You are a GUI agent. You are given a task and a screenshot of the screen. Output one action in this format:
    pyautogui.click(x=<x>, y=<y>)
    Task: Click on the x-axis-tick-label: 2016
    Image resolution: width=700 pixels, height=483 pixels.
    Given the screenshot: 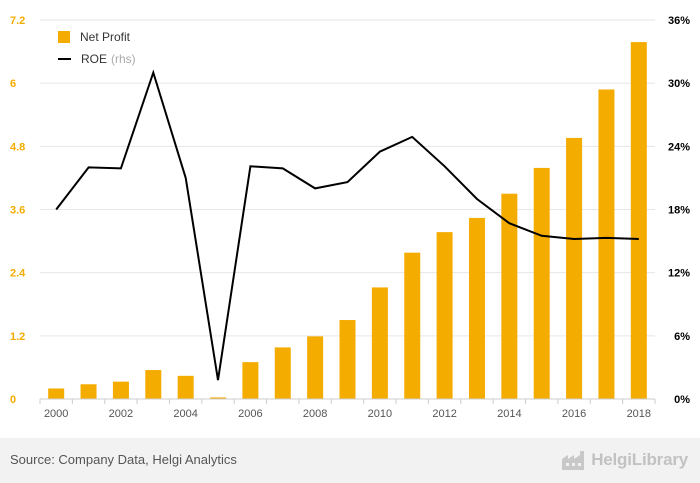 What is the action you would take?
    pyautogui.click(x=574, y=414)
    